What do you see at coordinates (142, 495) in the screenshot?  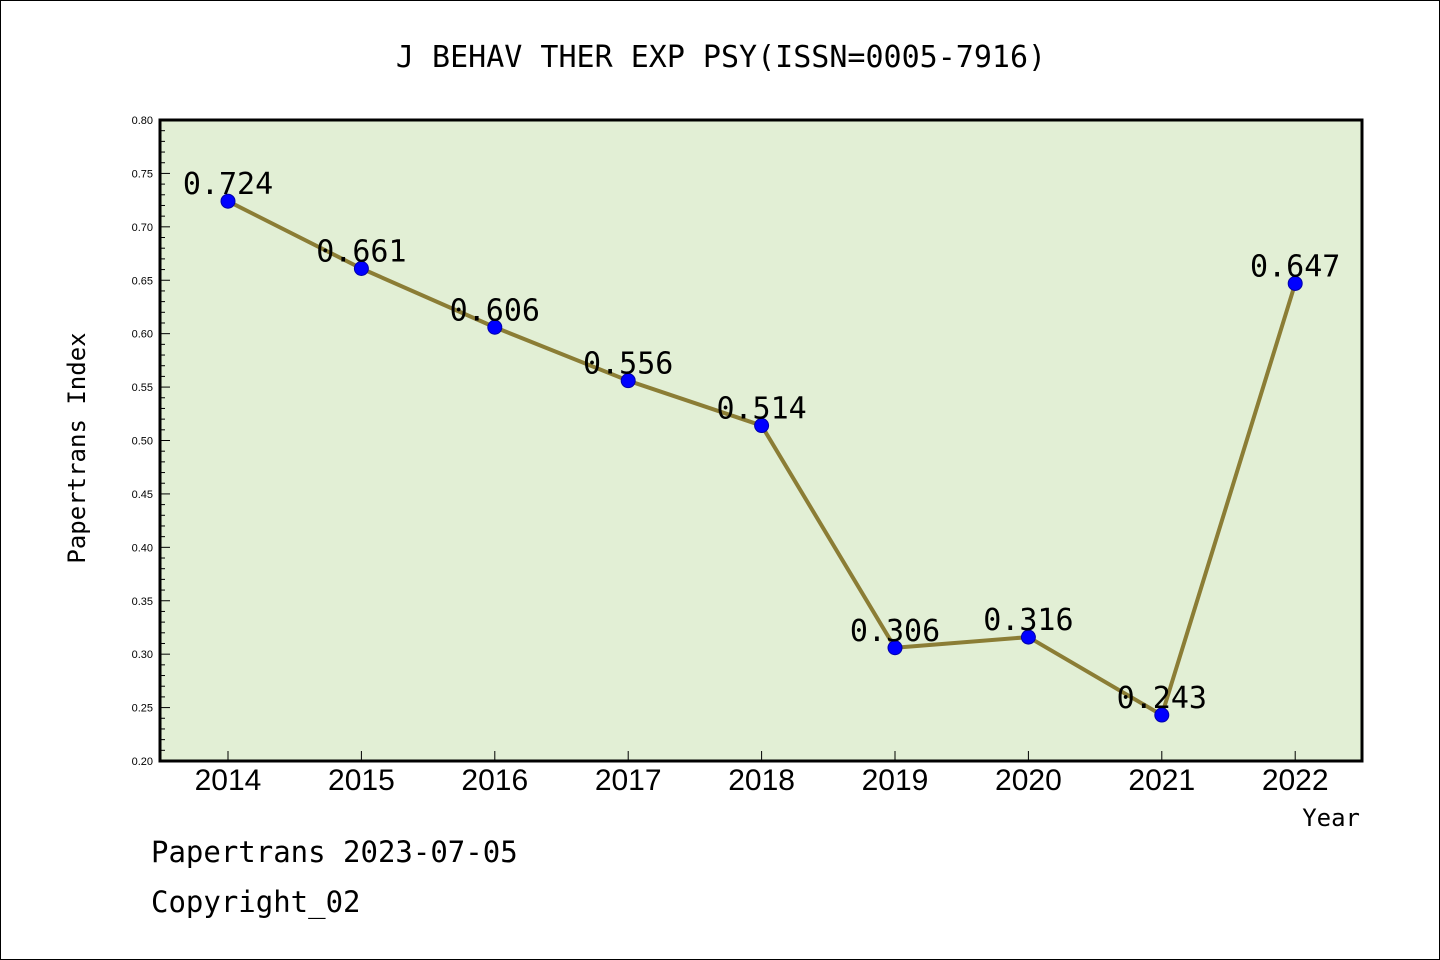 I see `y-tick-label: 0.45` at bounding box center [142, 495].